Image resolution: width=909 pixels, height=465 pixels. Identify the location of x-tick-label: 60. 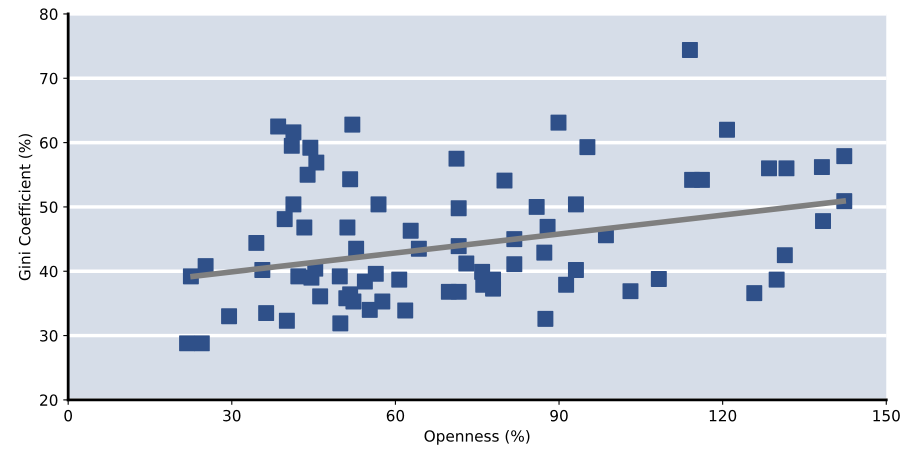
(395, 416).